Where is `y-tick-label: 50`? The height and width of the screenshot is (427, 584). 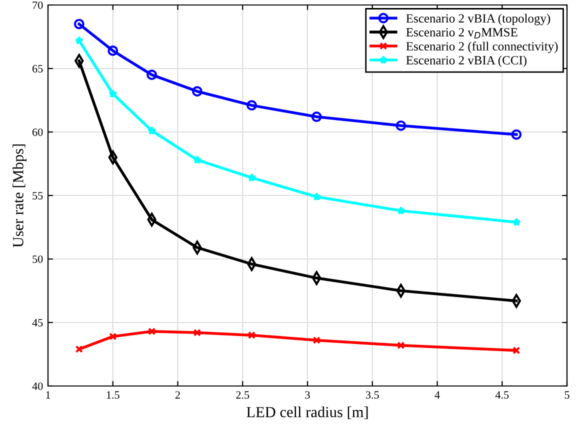 y-tick-label: 50 is located at coordinates (37, 259).